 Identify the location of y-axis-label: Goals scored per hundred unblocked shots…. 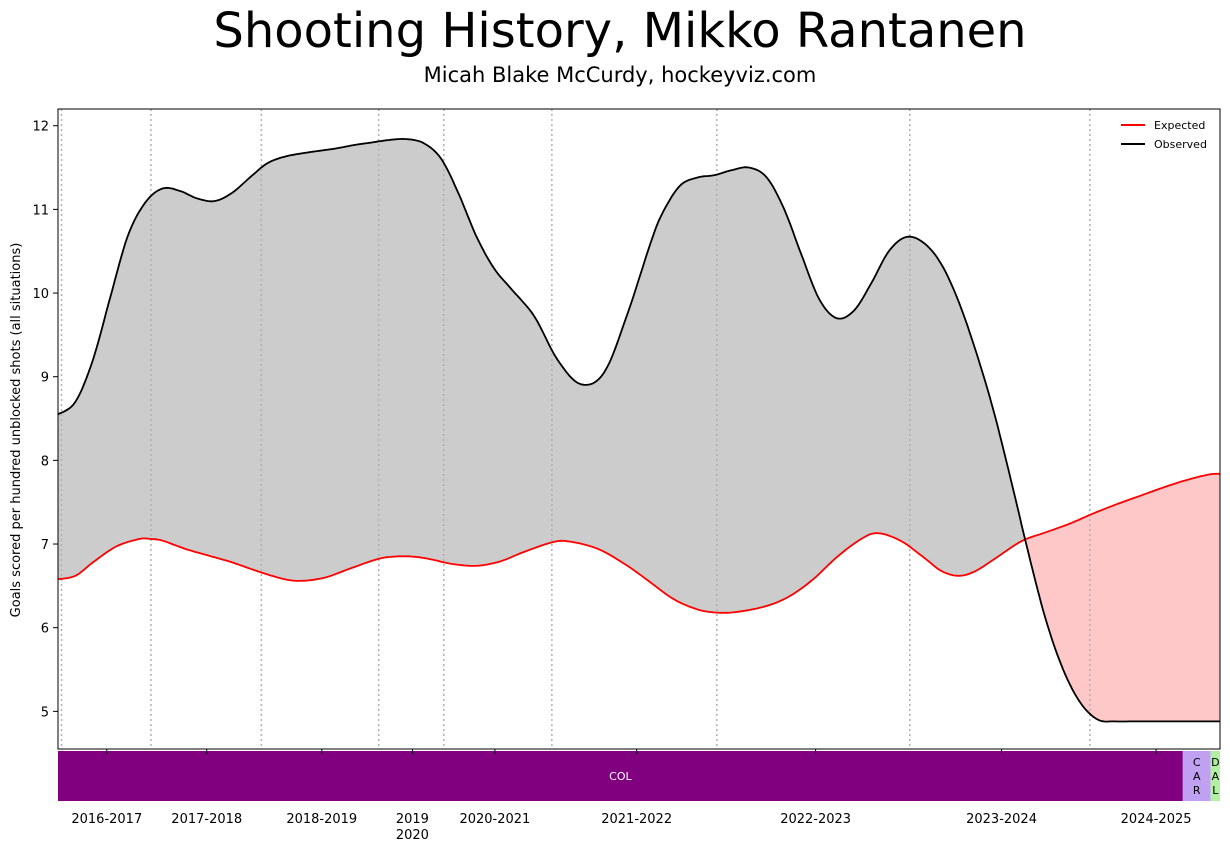
(16, 430).